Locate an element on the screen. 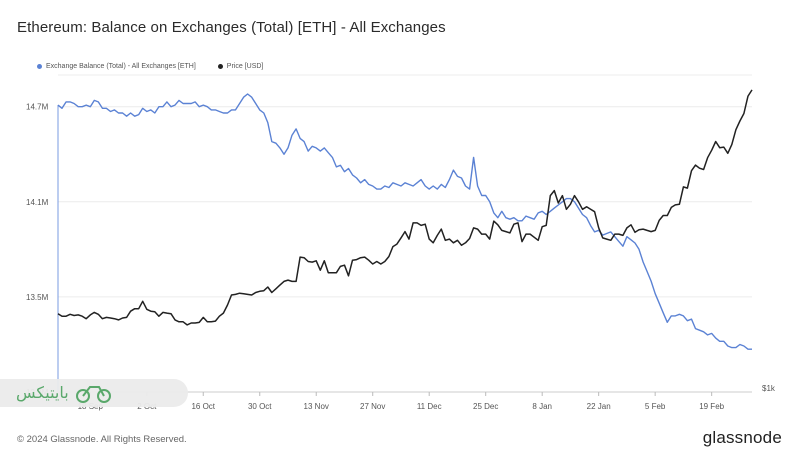 The image size is (800, 460). x-tick-label: 16 Oct is located at coordinates (203, 406).